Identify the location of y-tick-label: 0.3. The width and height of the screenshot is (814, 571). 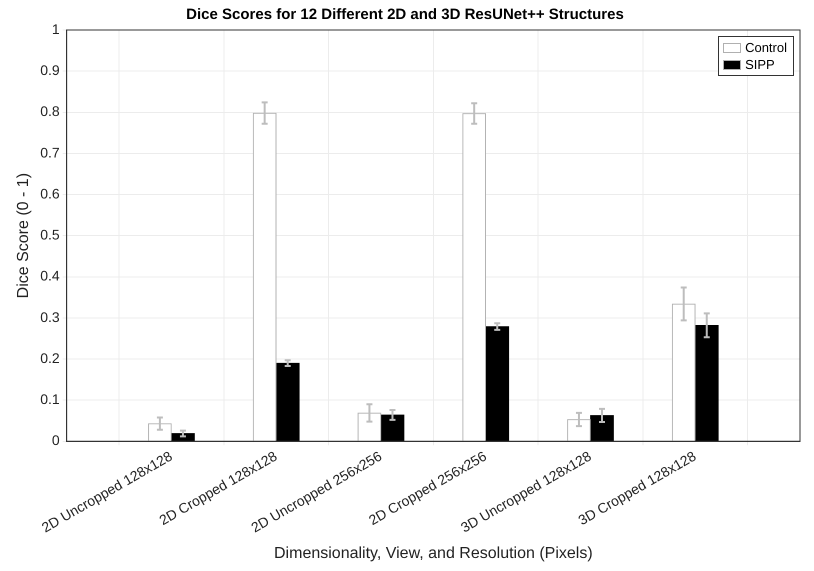
(50, 316).